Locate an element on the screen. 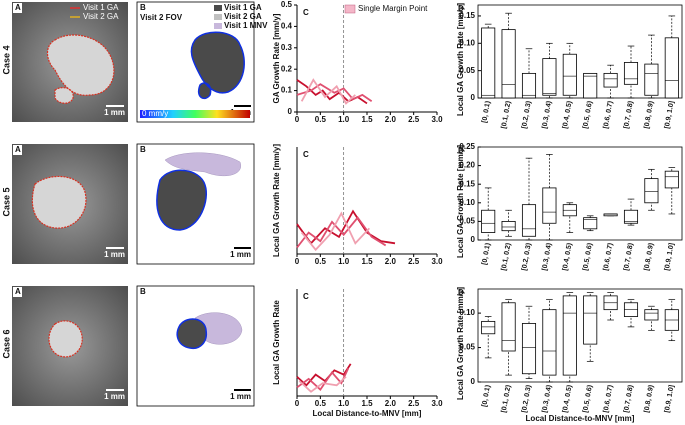 Image resolution: width=685 pixels, height=425 pixels. ga-contour is located at coordinates (80, 69).